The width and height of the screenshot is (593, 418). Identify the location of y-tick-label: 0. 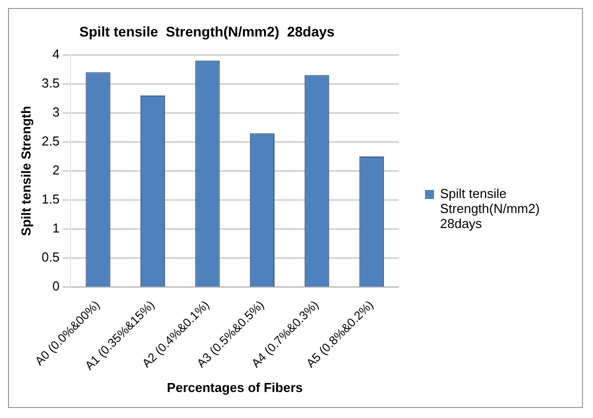
(56, 286).